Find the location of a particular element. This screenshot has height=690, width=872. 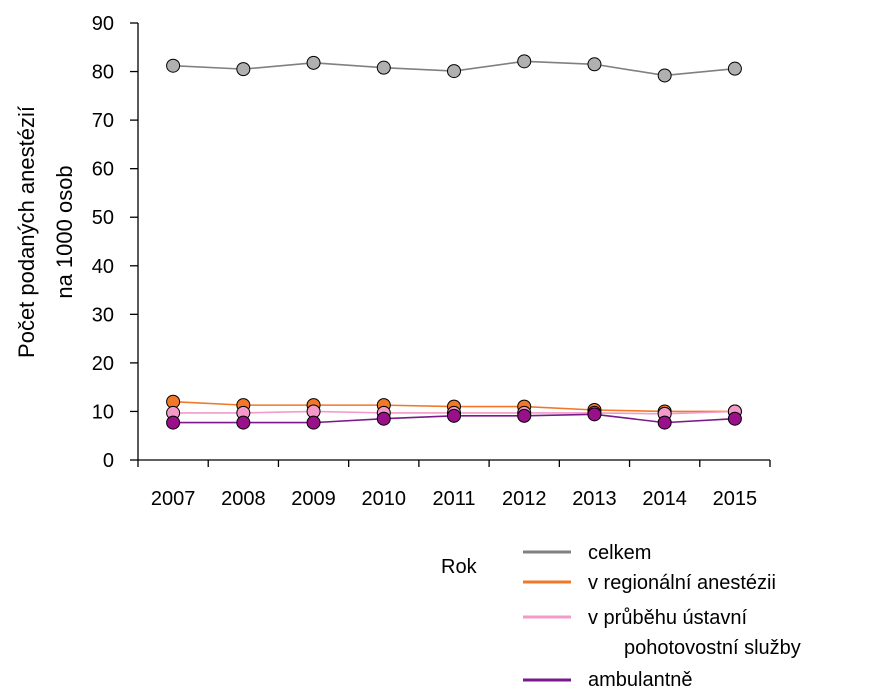

x-tick-label: 2011 is located at coordinates (453, 499).